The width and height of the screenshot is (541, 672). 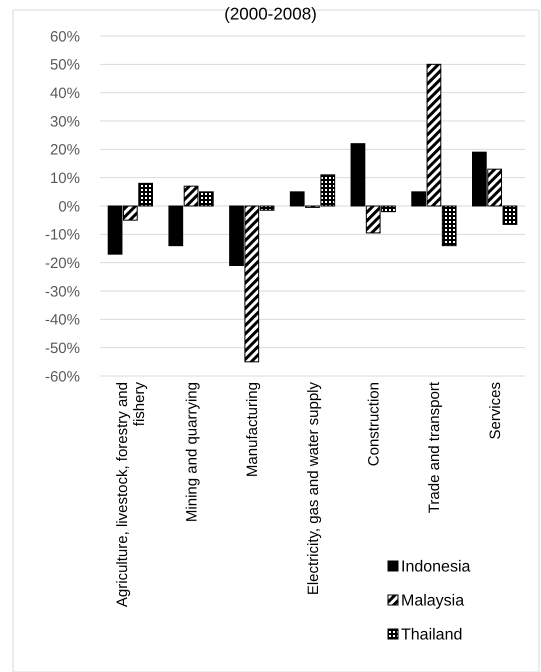 I want to click on y-tick-label: -60%, so click(x=62, y=377).